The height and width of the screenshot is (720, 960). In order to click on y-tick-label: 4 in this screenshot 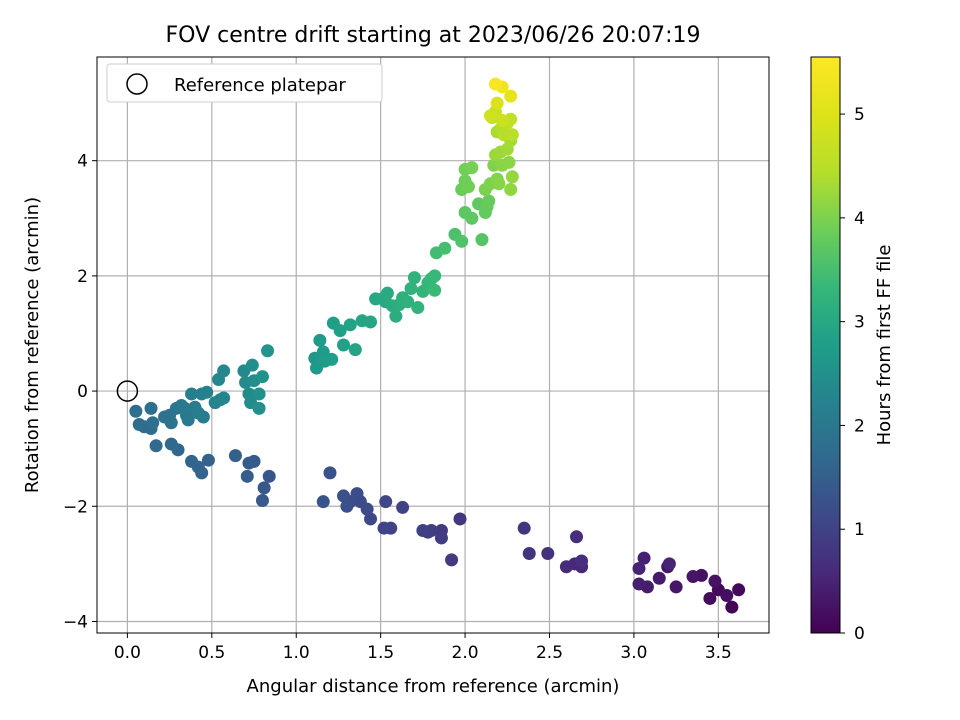, I will do `click(82, 162)`.